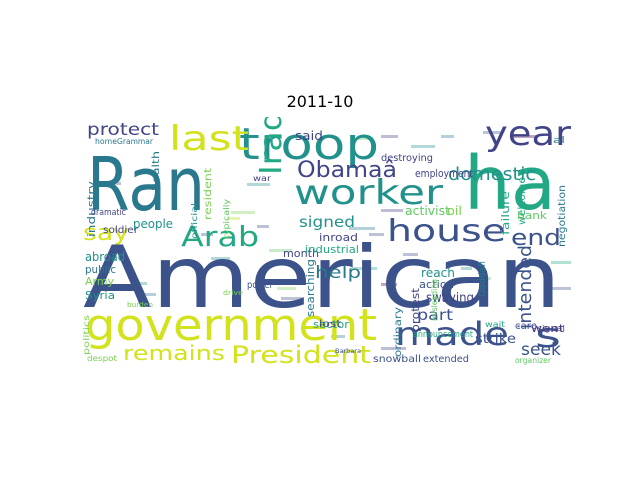  What do you see at coordinates (443, 335) in the screenshot?
I see `cloud-word: announcement` at bounding box center [443, 335].